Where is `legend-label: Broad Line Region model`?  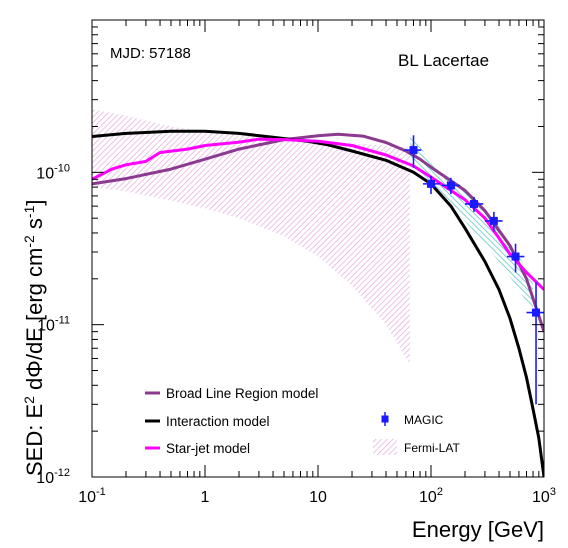
legend-label: Broad Line Region model is located at coordinates (242, 393).